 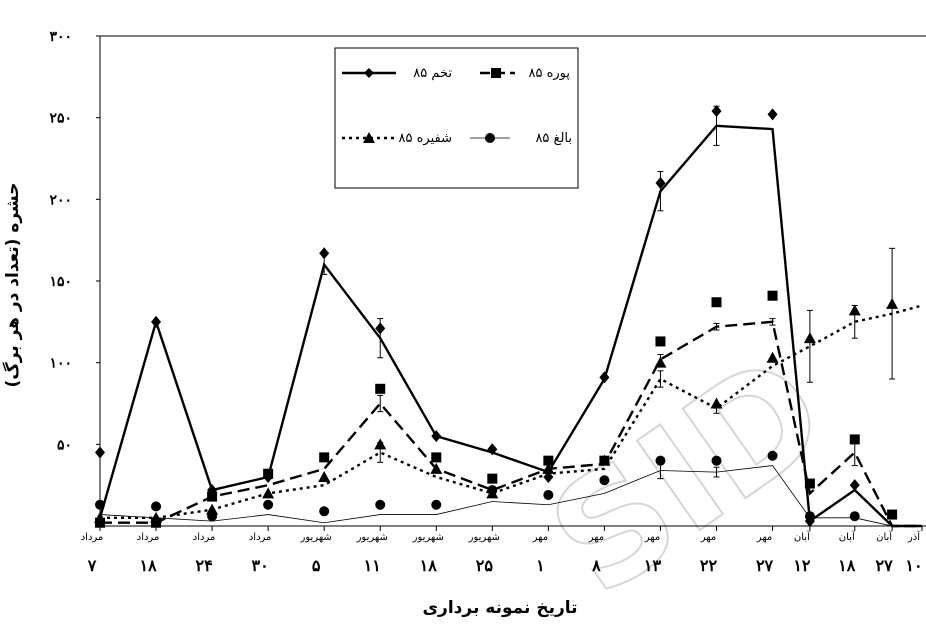 I want to click on x-tick-day-label: ۱, so click(x=540, y=565).